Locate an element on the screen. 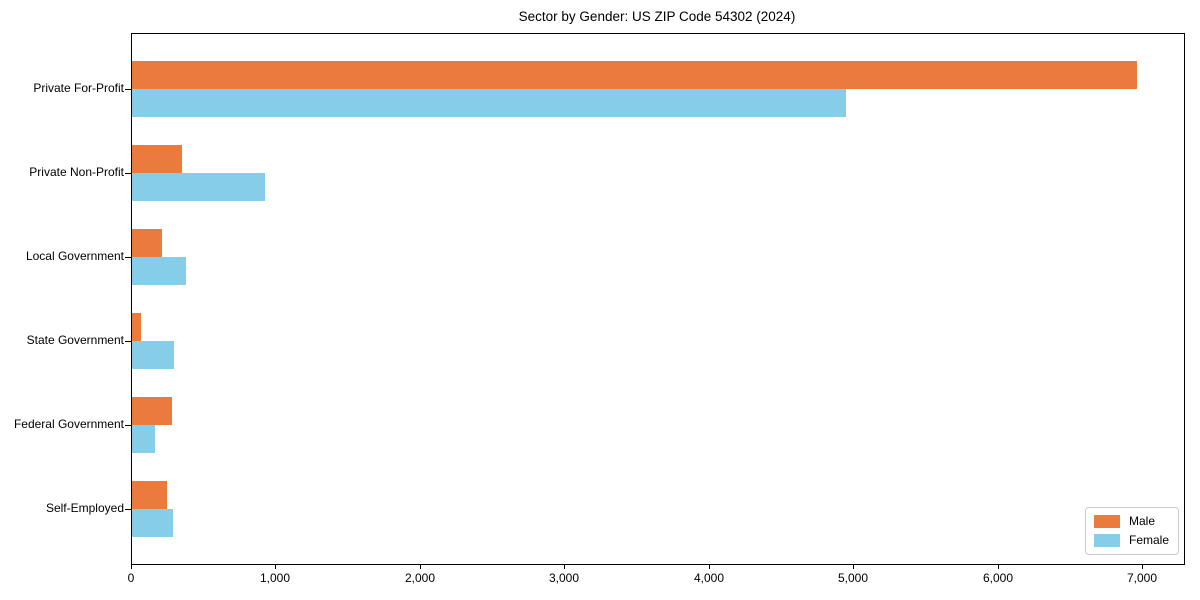  y-tick-label: Private Non-Profit is located at coordinates (76, 172).